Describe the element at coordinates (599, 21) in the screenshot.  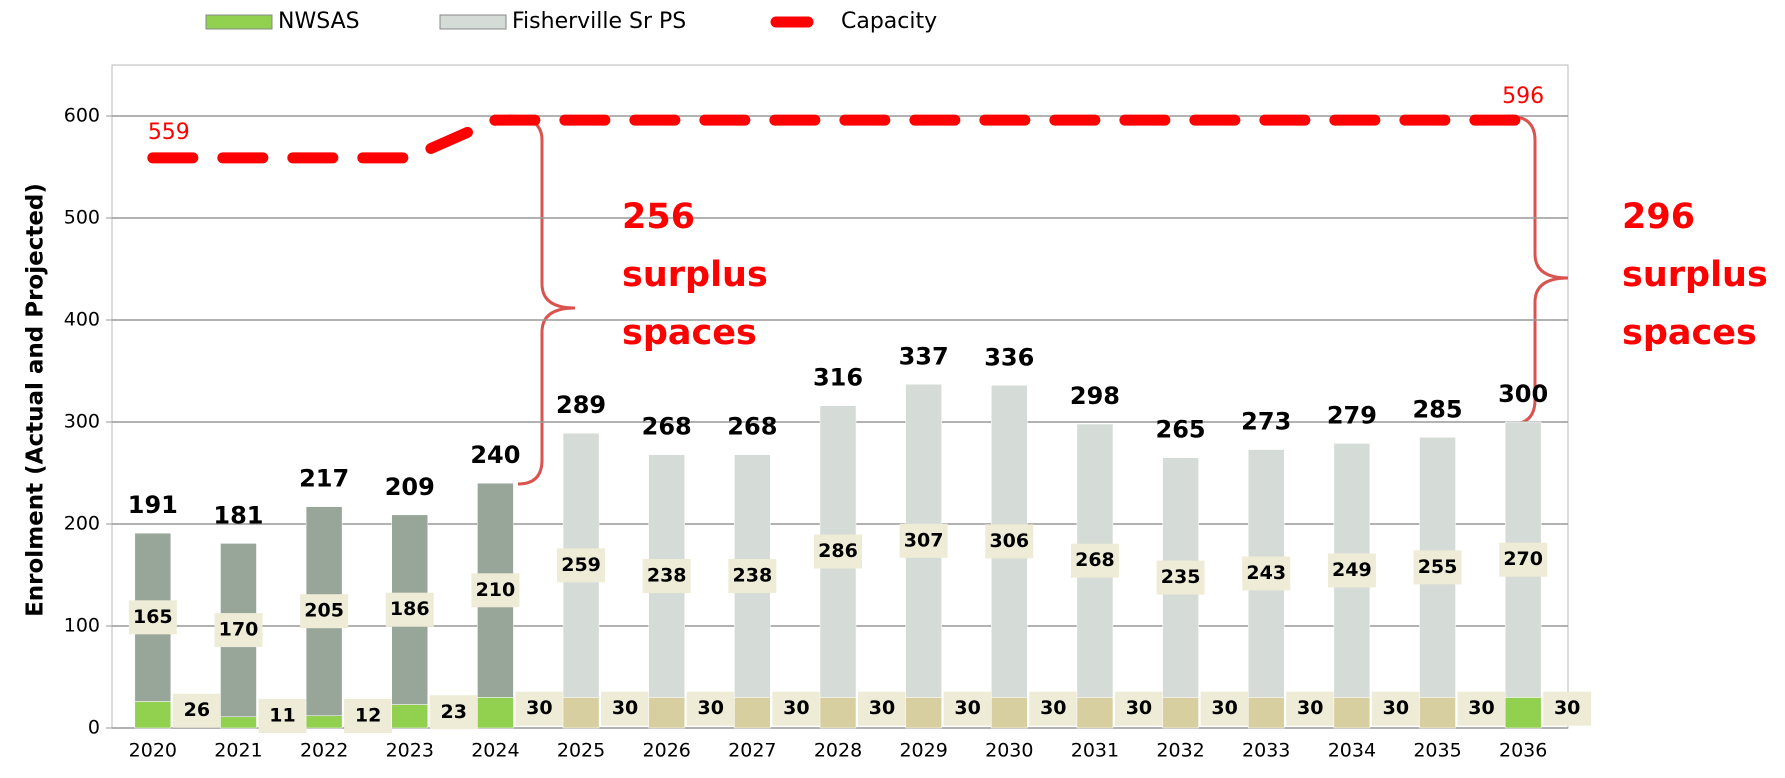
I see `legend-label: Fisherville Sr PS` at that location.